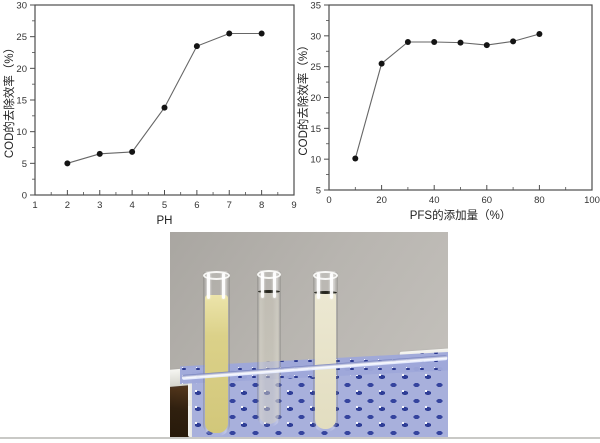  Describe the element at coordinates (99, 205) in the screenshot. I see `x-tick-label: 3` at that location.